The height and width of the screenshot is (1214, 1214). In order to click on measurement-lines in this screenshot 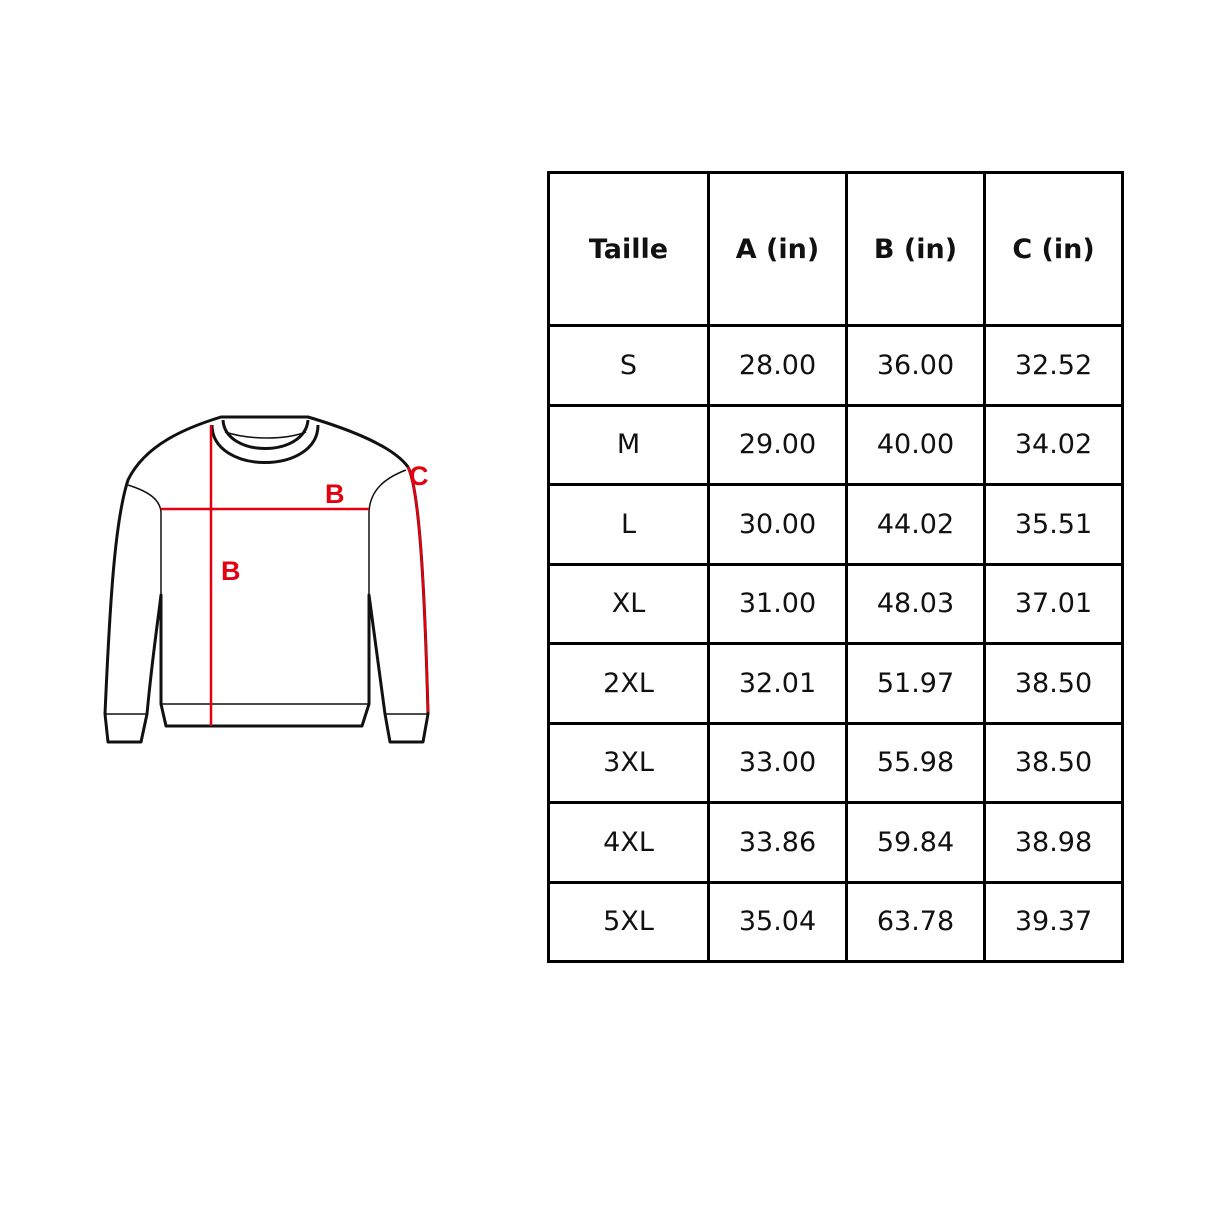, I will do `click(295, 575)`.